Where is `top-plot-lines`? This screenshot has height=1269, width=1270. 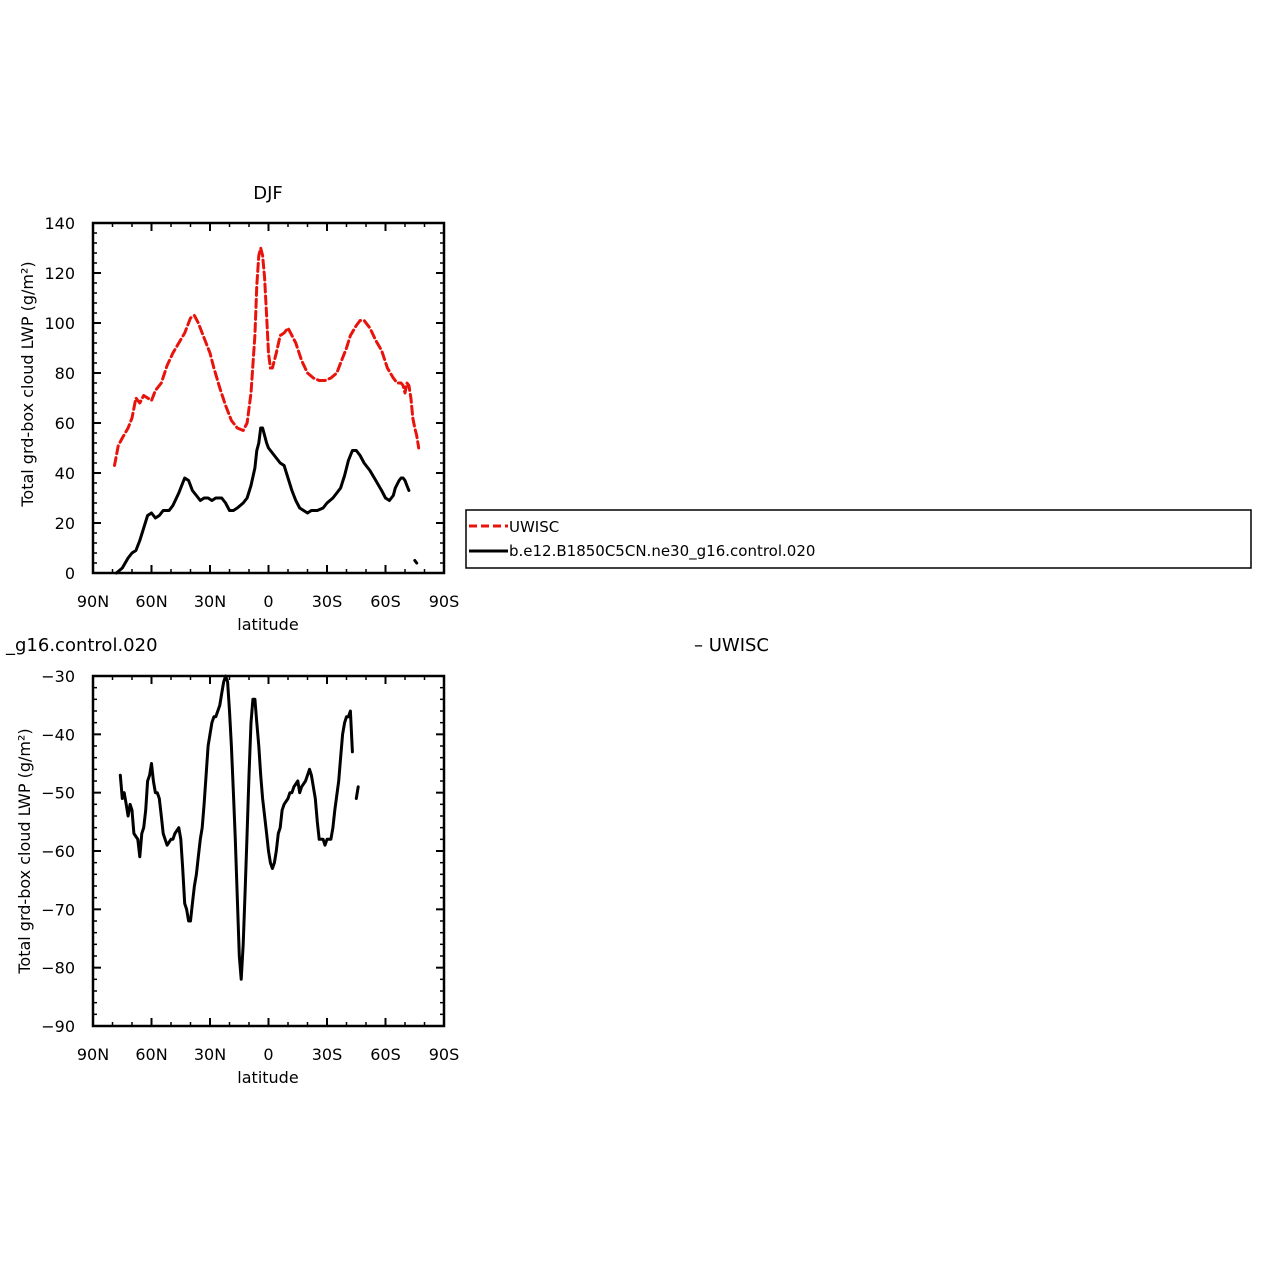 top-plot-lines is located at coordinates (267, 410).